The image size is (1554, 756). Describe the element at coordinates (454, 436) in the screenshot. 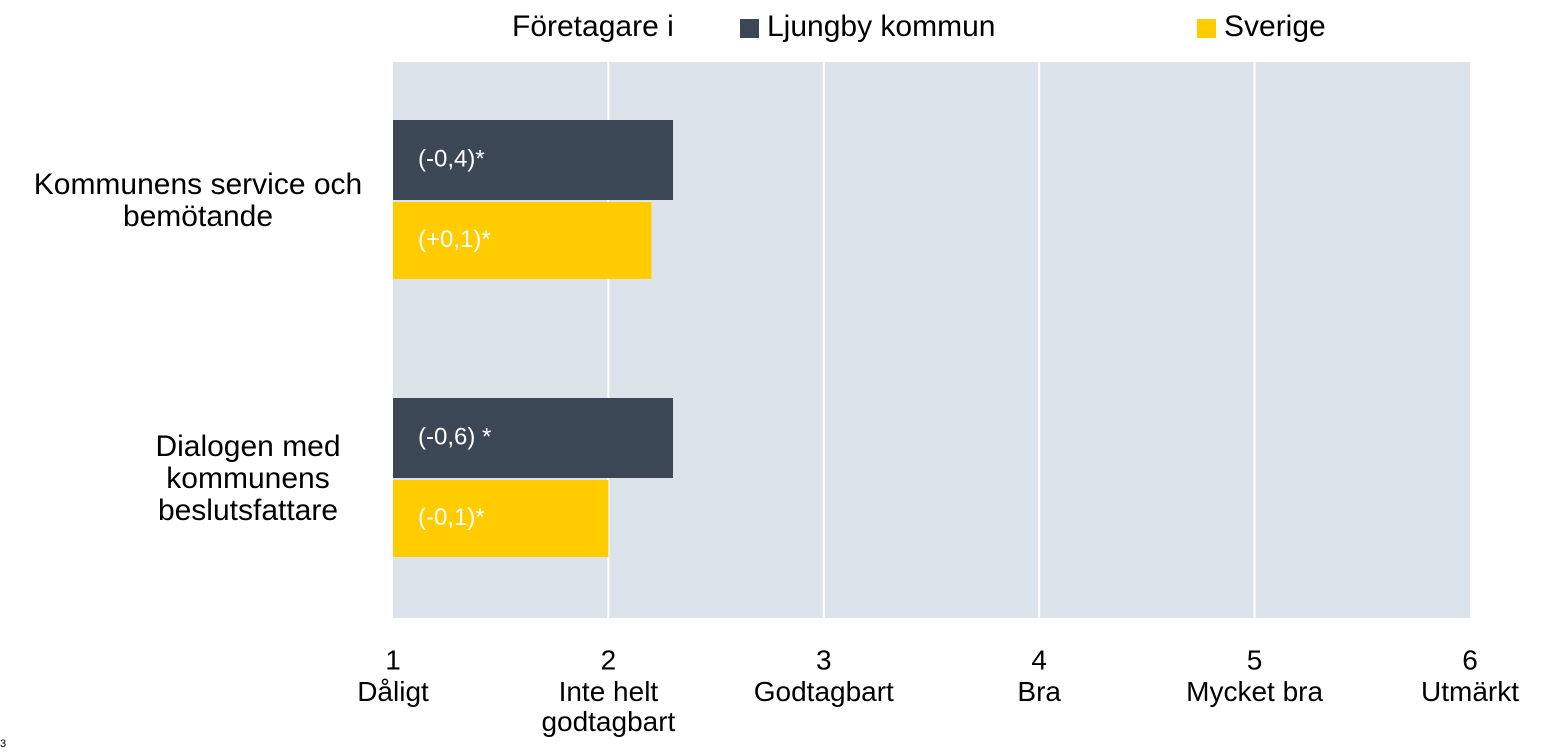

I see `bar-annotation: (-0,6) *` at that location.